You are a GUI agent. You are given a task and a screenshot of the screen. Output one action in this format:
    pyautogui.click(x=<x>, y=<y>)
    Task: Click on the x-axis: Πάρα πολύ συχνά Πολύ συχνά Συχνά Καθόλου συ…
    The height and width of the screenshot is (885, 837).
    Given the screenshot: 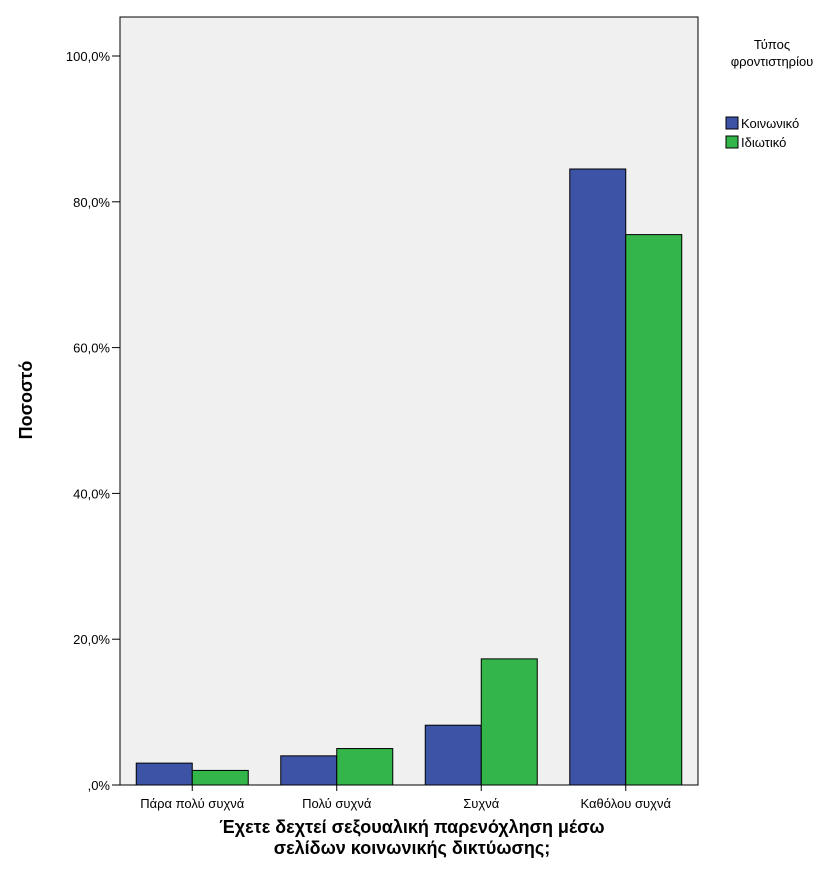 What is the action you would take?
    pyautogui.click(x=405, y=798)
    